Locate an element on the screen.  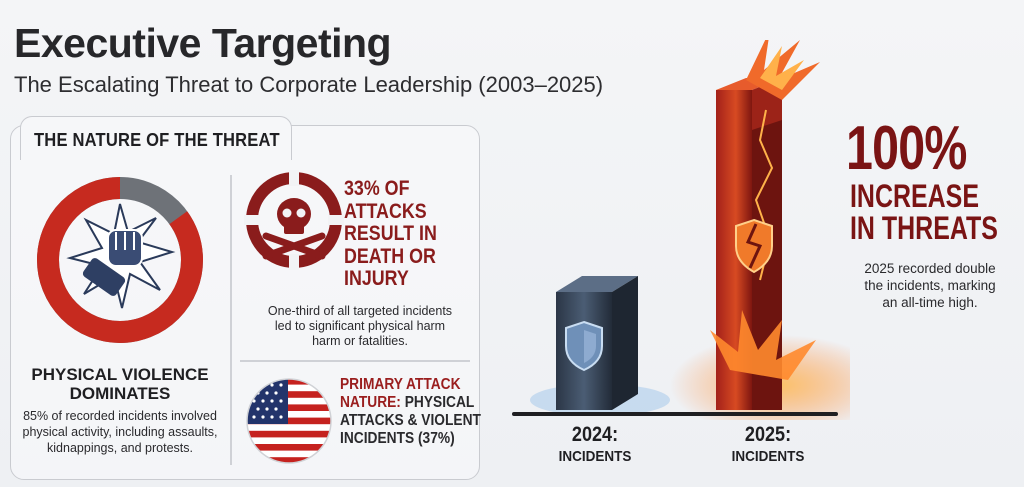
primary-heading-line: ATTACKS & VIOLENT is located at coordinates (410, 420).